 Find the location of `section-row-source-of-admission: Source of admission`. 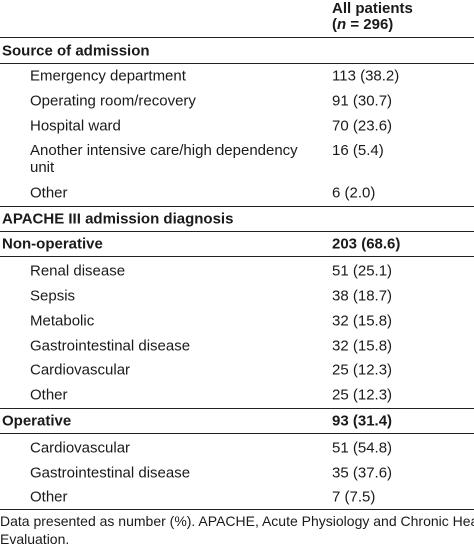

section-row-source-of-admission: Source of admission is located at coordinates (237, 51).